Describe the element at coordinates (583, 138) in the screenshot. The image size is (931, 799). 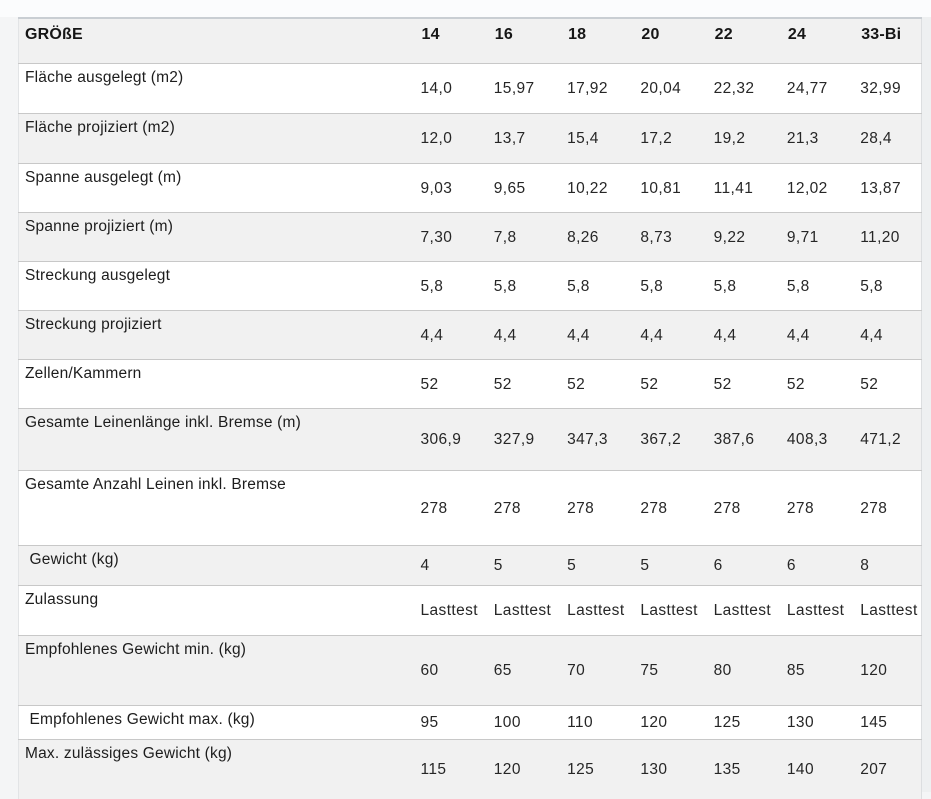
I see `cell-value: 15,4` at that location.